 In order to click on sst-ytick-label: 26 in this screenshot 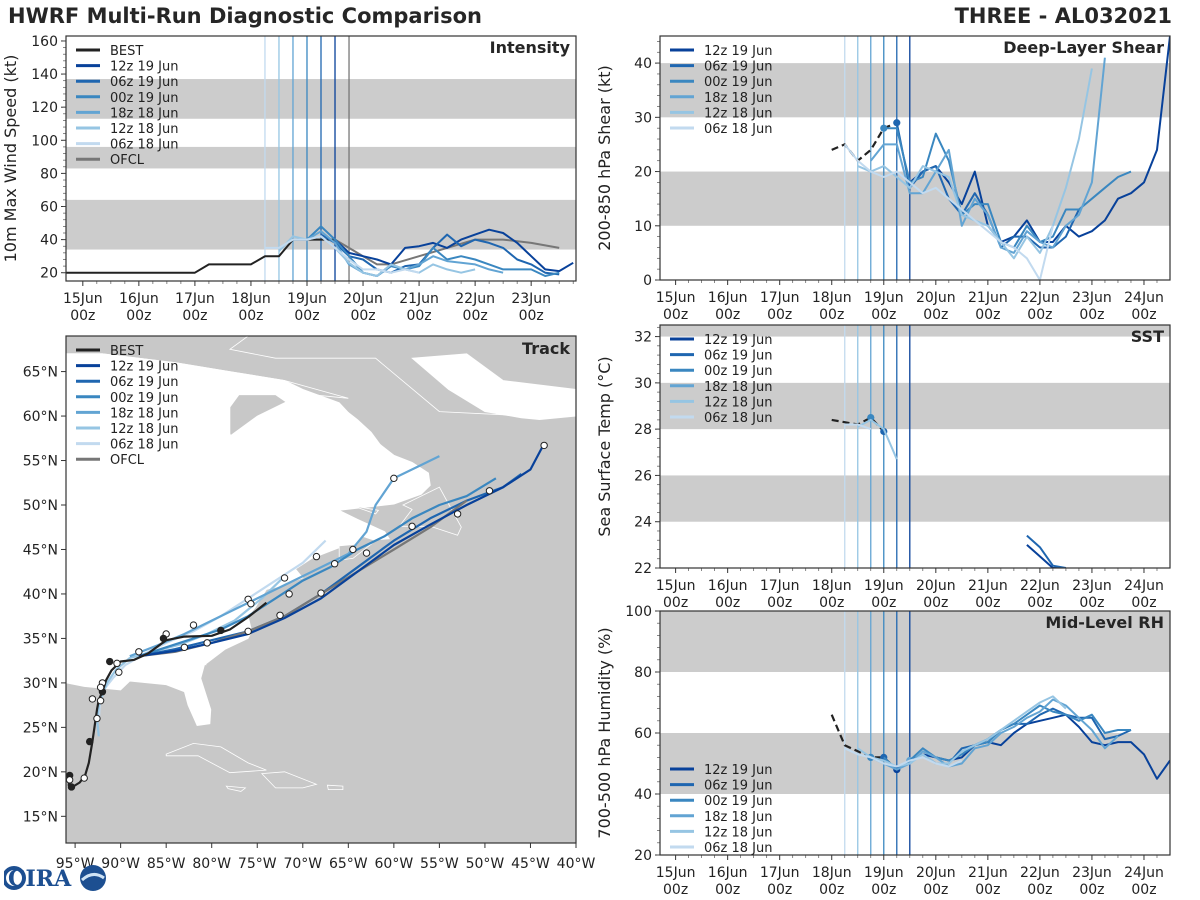, I will do `click(643, 476)`.